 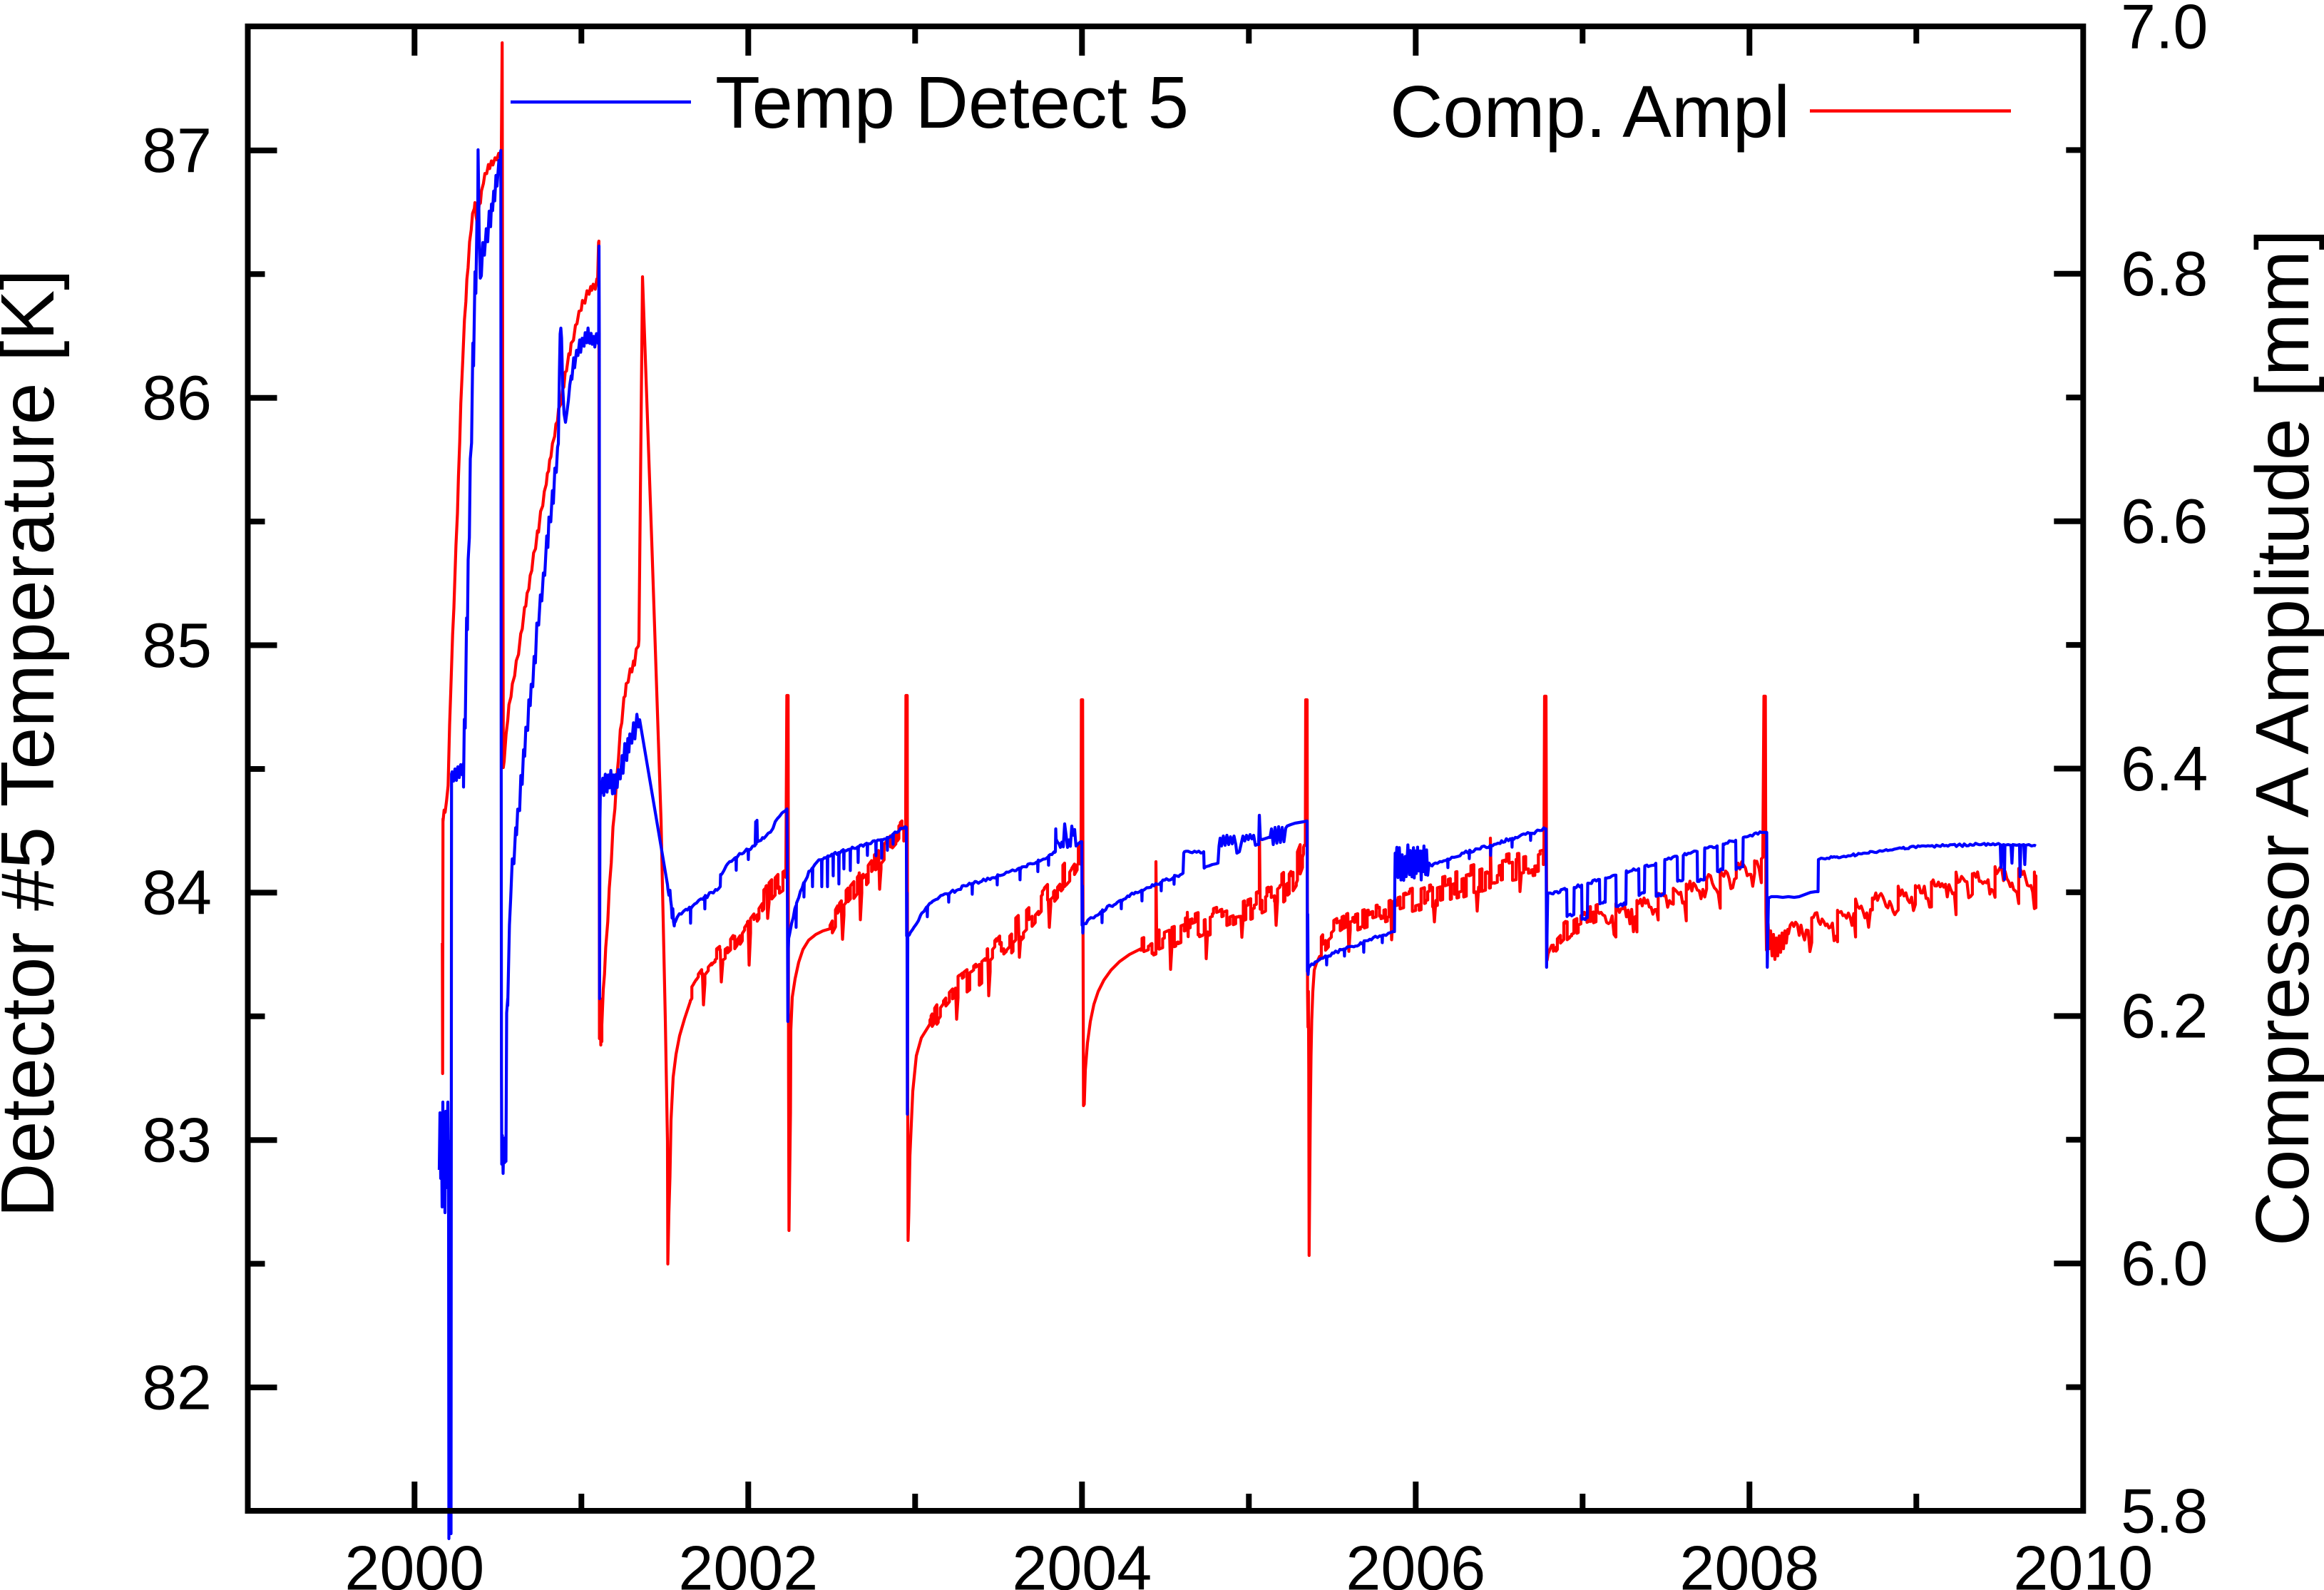 What do you see at coordinates (2164, 30) in the screenshot?
I see `svg-text: 7.0` at bounding box center [2164, 30].